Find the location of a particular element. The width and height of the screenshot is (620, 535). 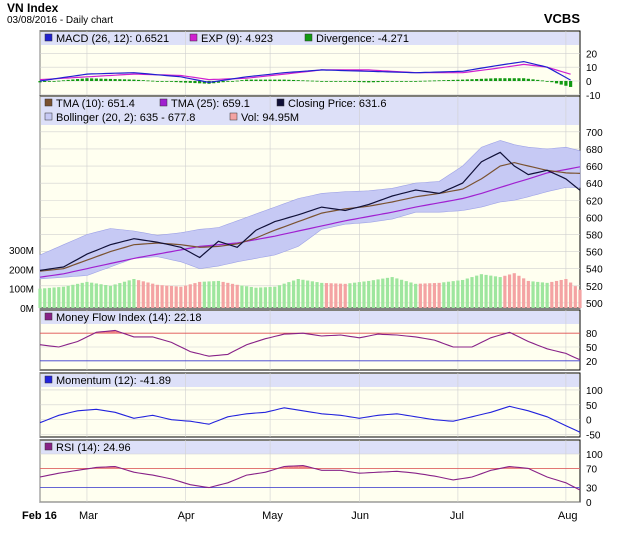

panel-1-ytick-label: 520 is located at coordinates (594, 287).